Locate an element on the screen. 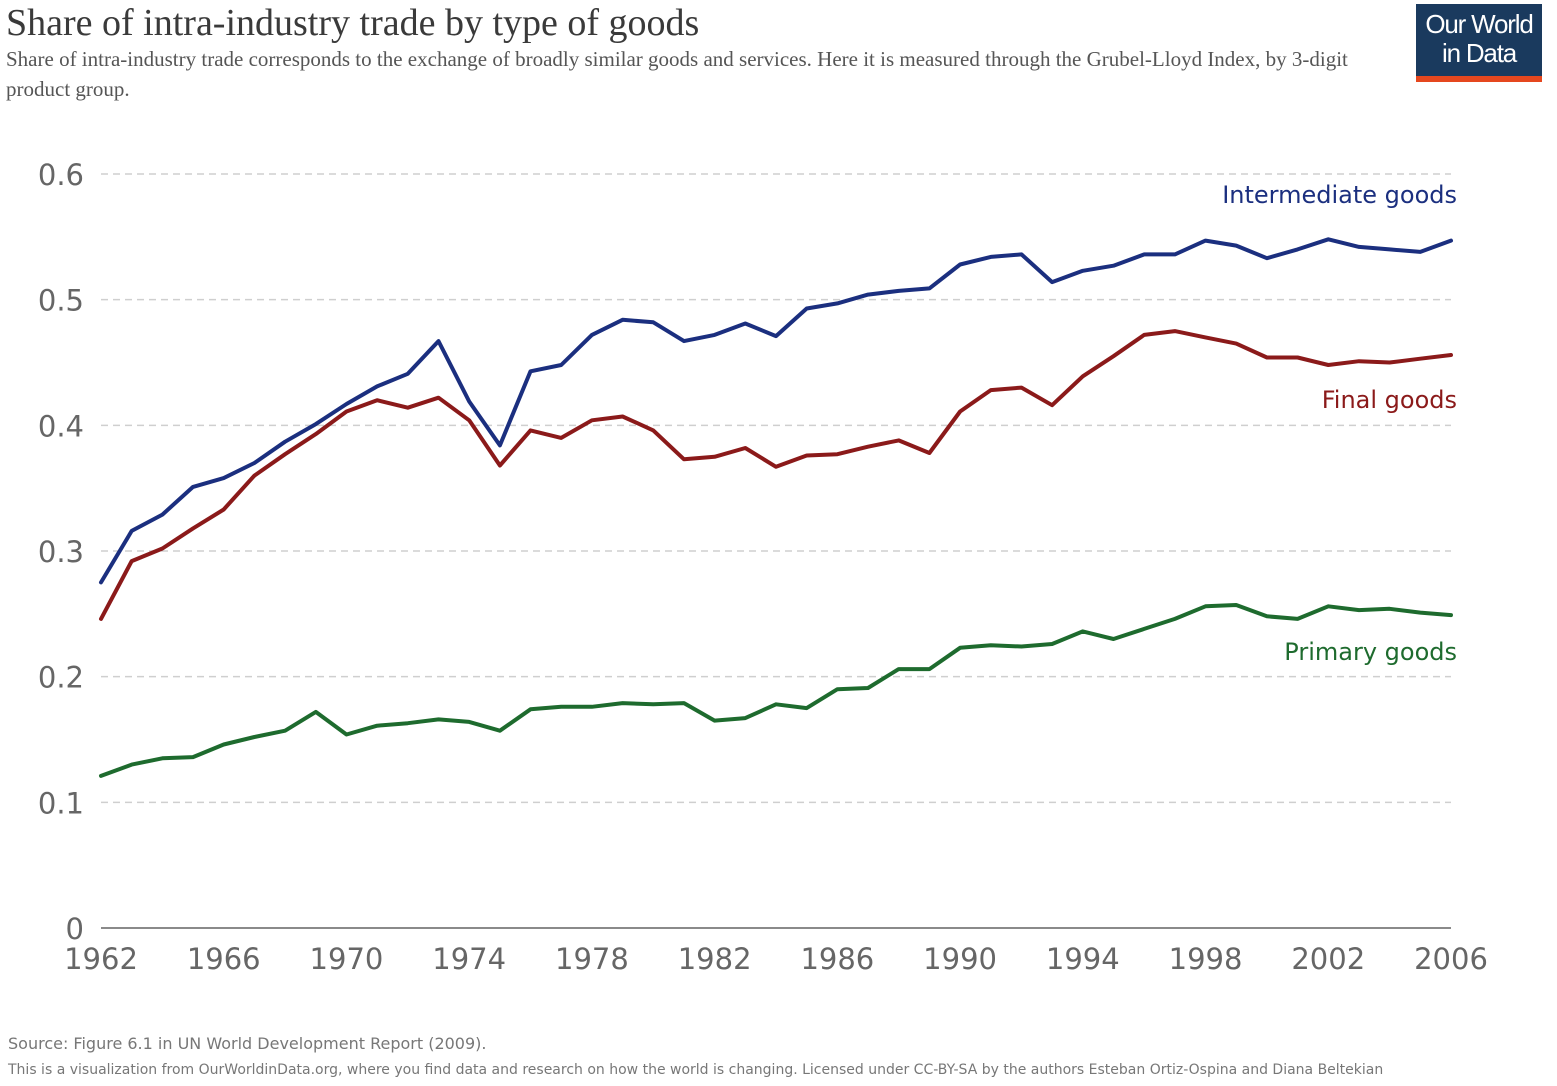  y-tick-label: 0.6 is located at coordinates (61, 175).